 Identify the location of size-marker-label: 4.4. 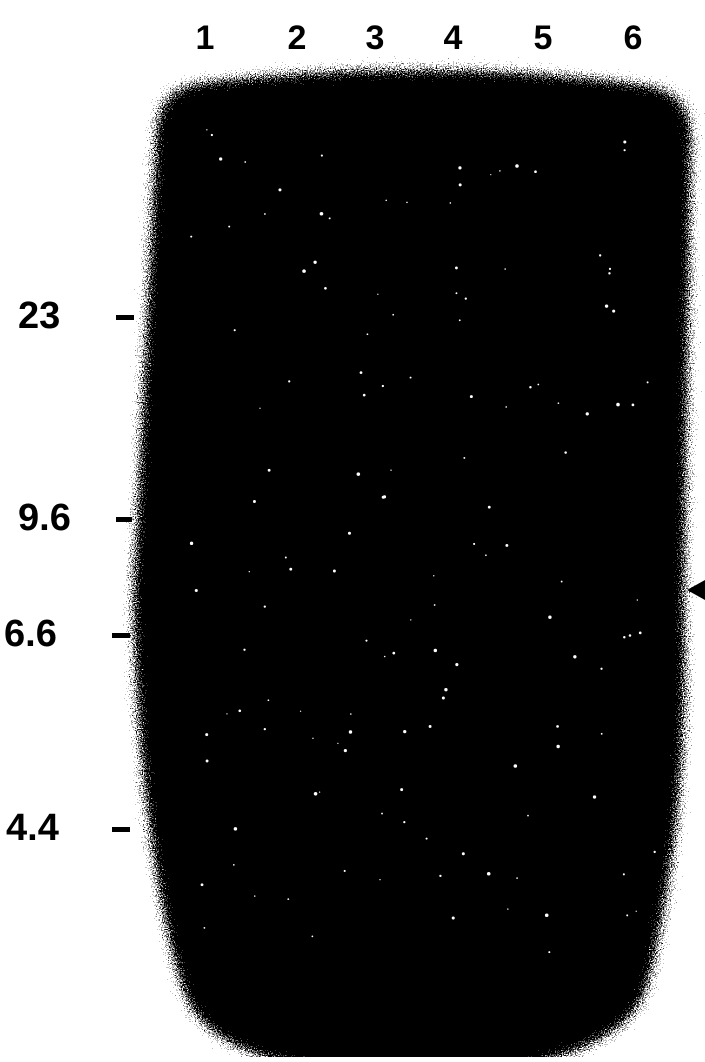
(32, 828).